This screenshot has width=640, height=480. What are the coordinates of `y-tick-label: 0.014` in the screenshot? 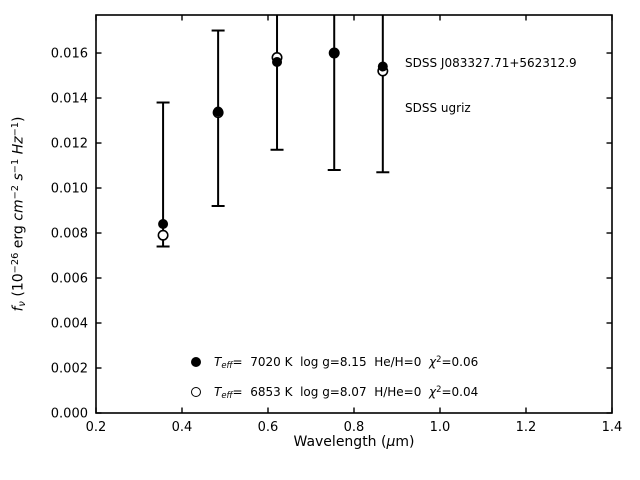 It's located at (69, 99).